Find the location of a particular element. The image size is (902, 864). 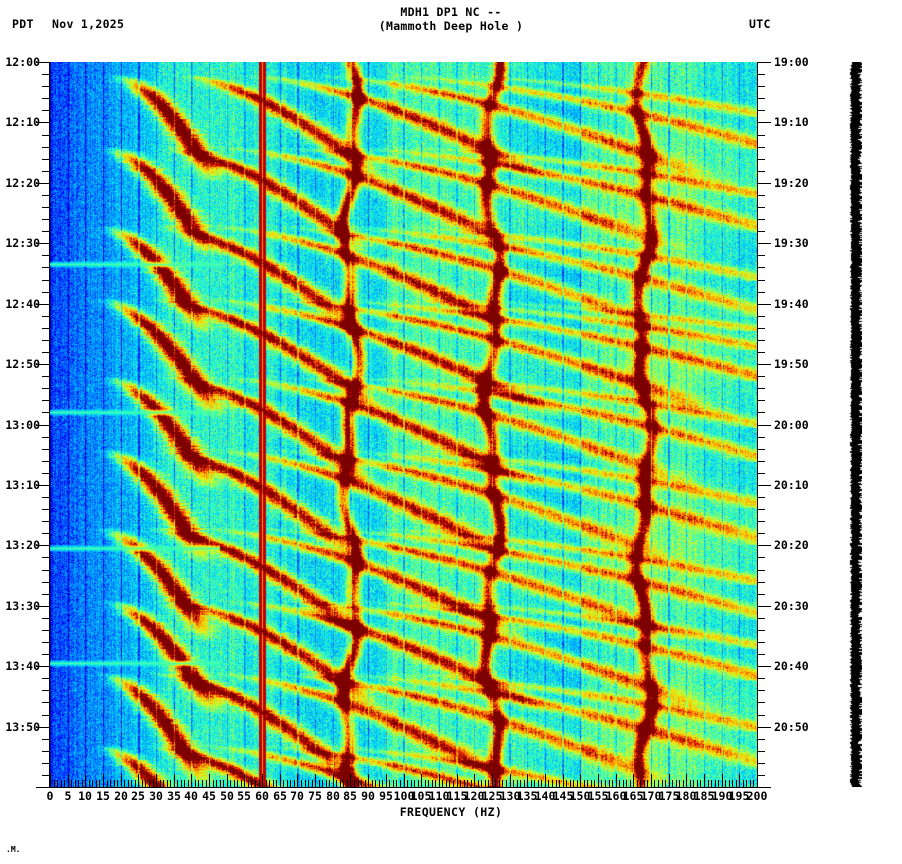

y-axis-left-label: 12:00 is located at coordinates (22, 62).